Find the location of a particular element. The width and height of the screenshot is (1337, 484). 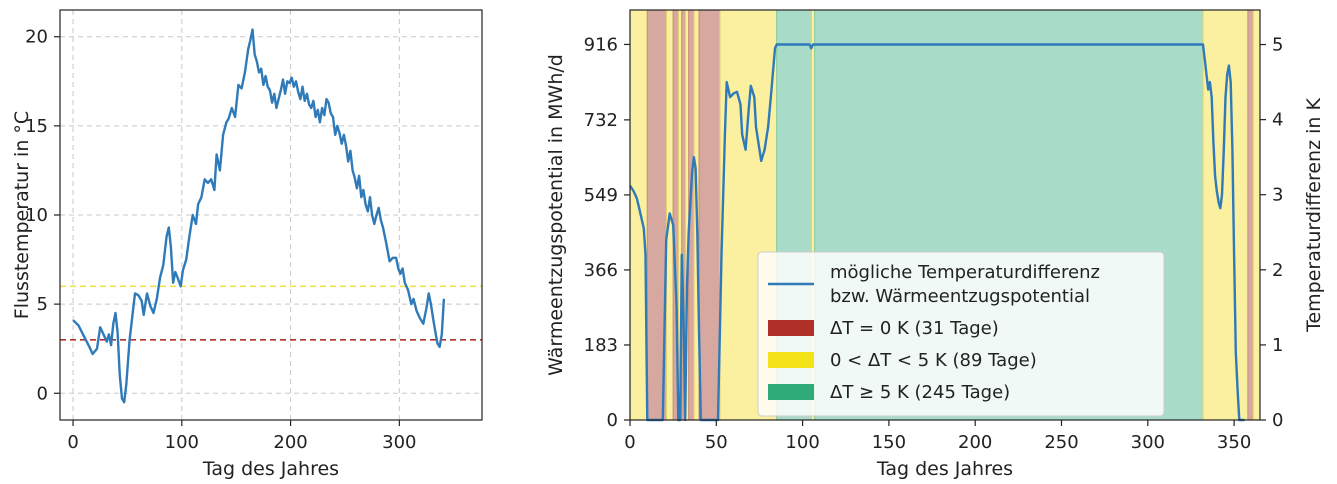

left-x-tick-label-2: 200 is located at coordinates (290, 442).